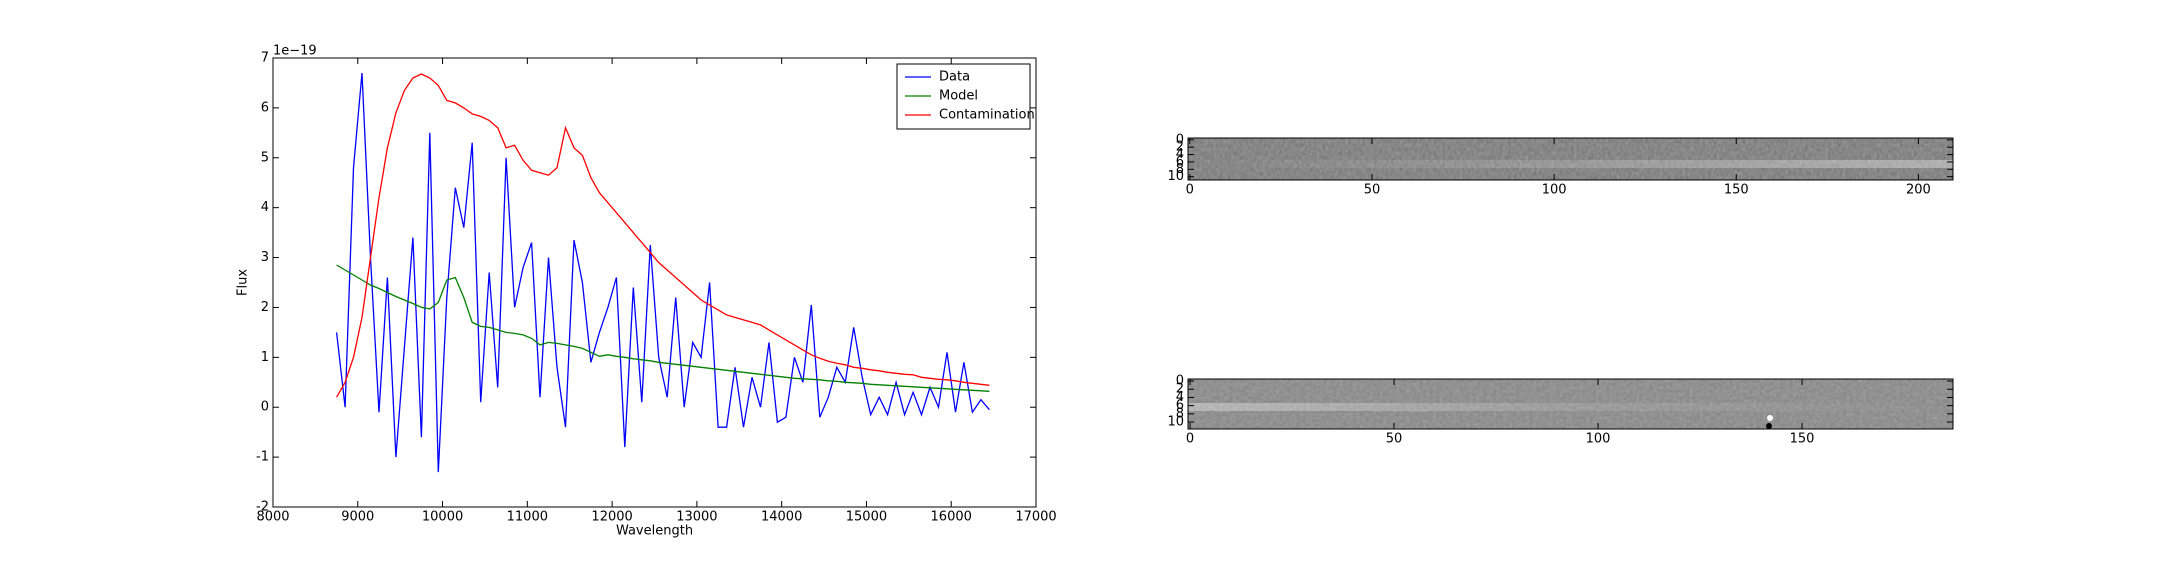 This screenshot has height=576, width=2160. What do you see at coordinates (265, 357) in the screenshot?
I see `y-tick-label: 1` at bounding box center [265, 357].